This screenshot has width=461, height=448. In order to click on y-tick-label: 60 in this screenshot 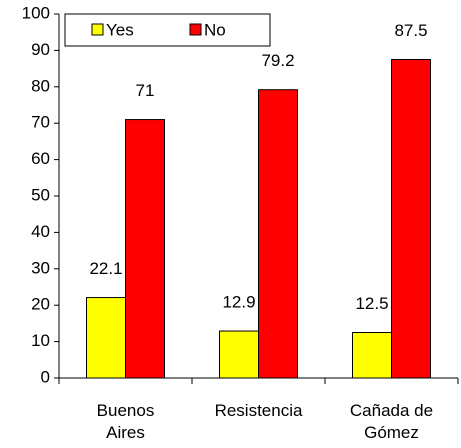, I will do `click(40, 158)`.